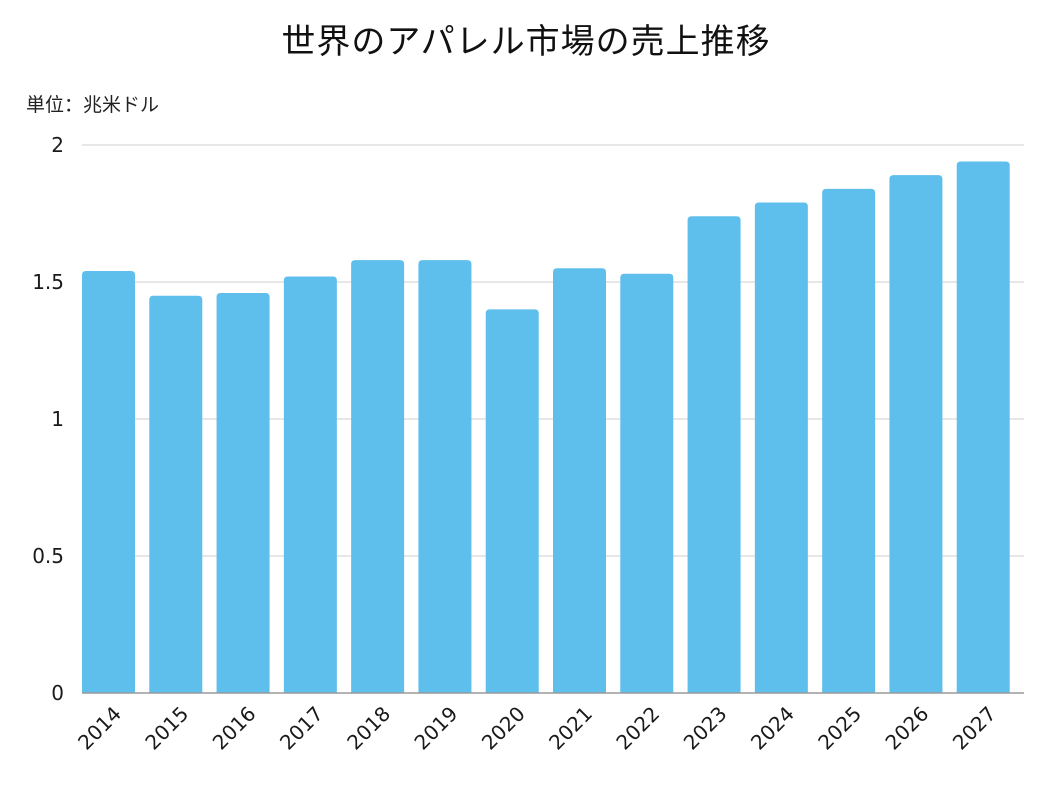 This screenshot has height=789, width=1052. What do you see at coordinates (445, 476) in the screenshot?
I see `bar-2019` at bounding box center [445, 476].